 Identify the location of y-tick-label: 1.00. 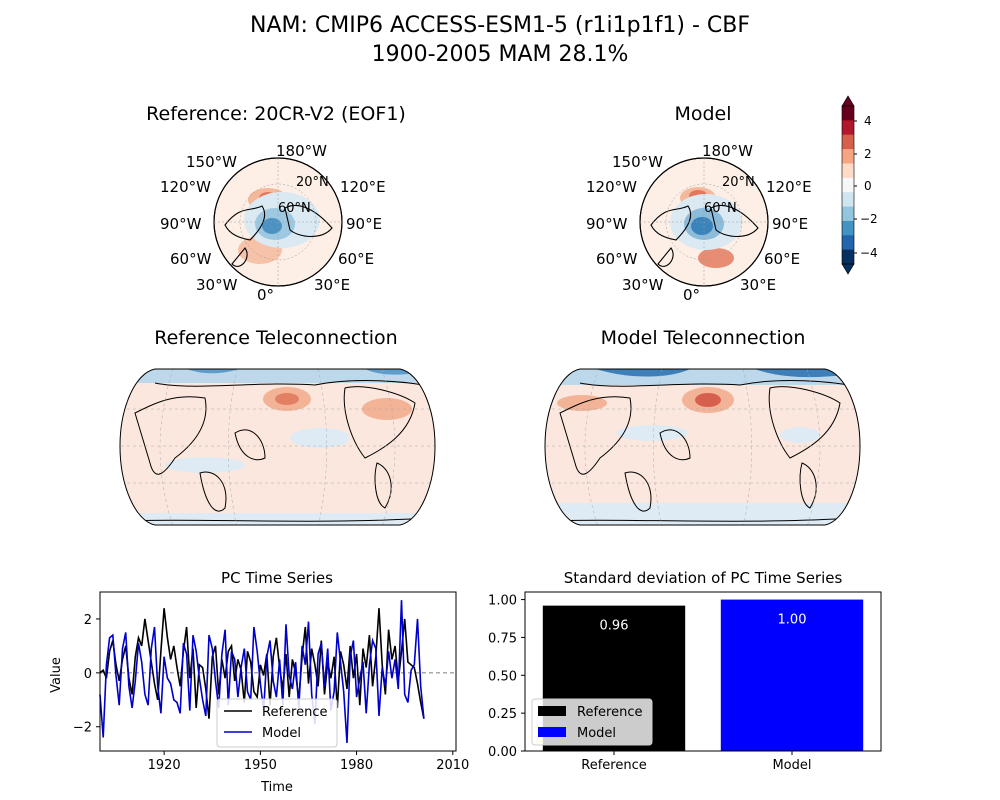
(502, 601).